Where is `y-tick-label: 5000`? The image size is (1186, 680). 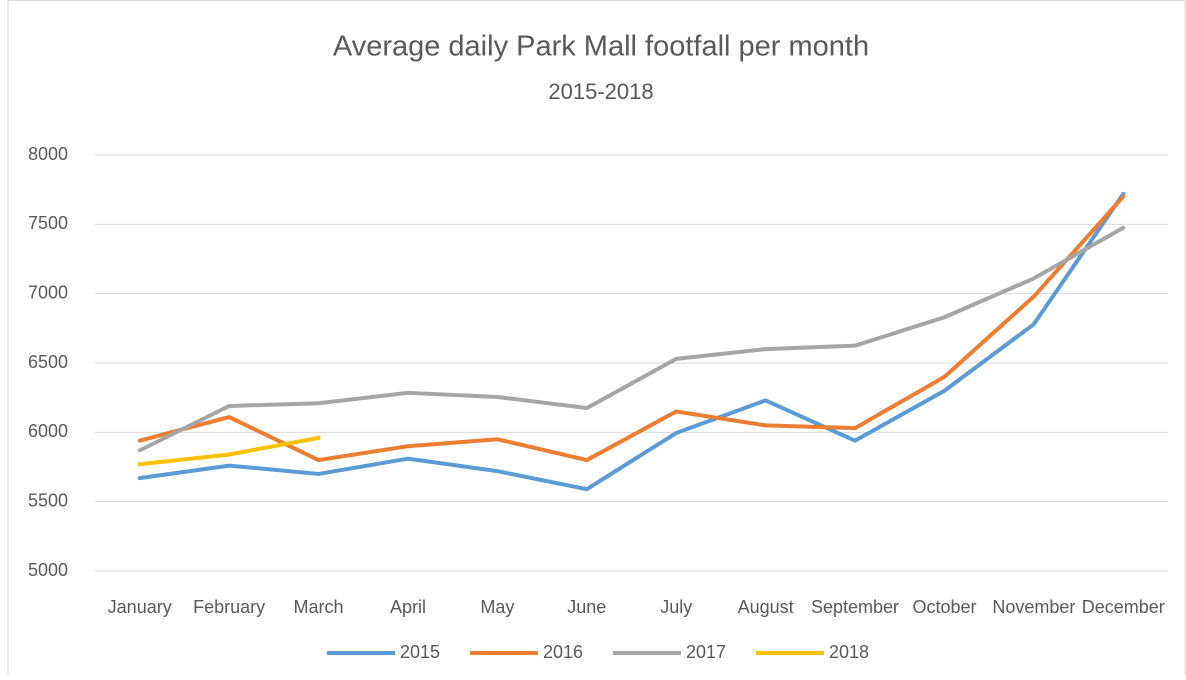
y-tick-label: 5000 is located at coordinates (48, 570).